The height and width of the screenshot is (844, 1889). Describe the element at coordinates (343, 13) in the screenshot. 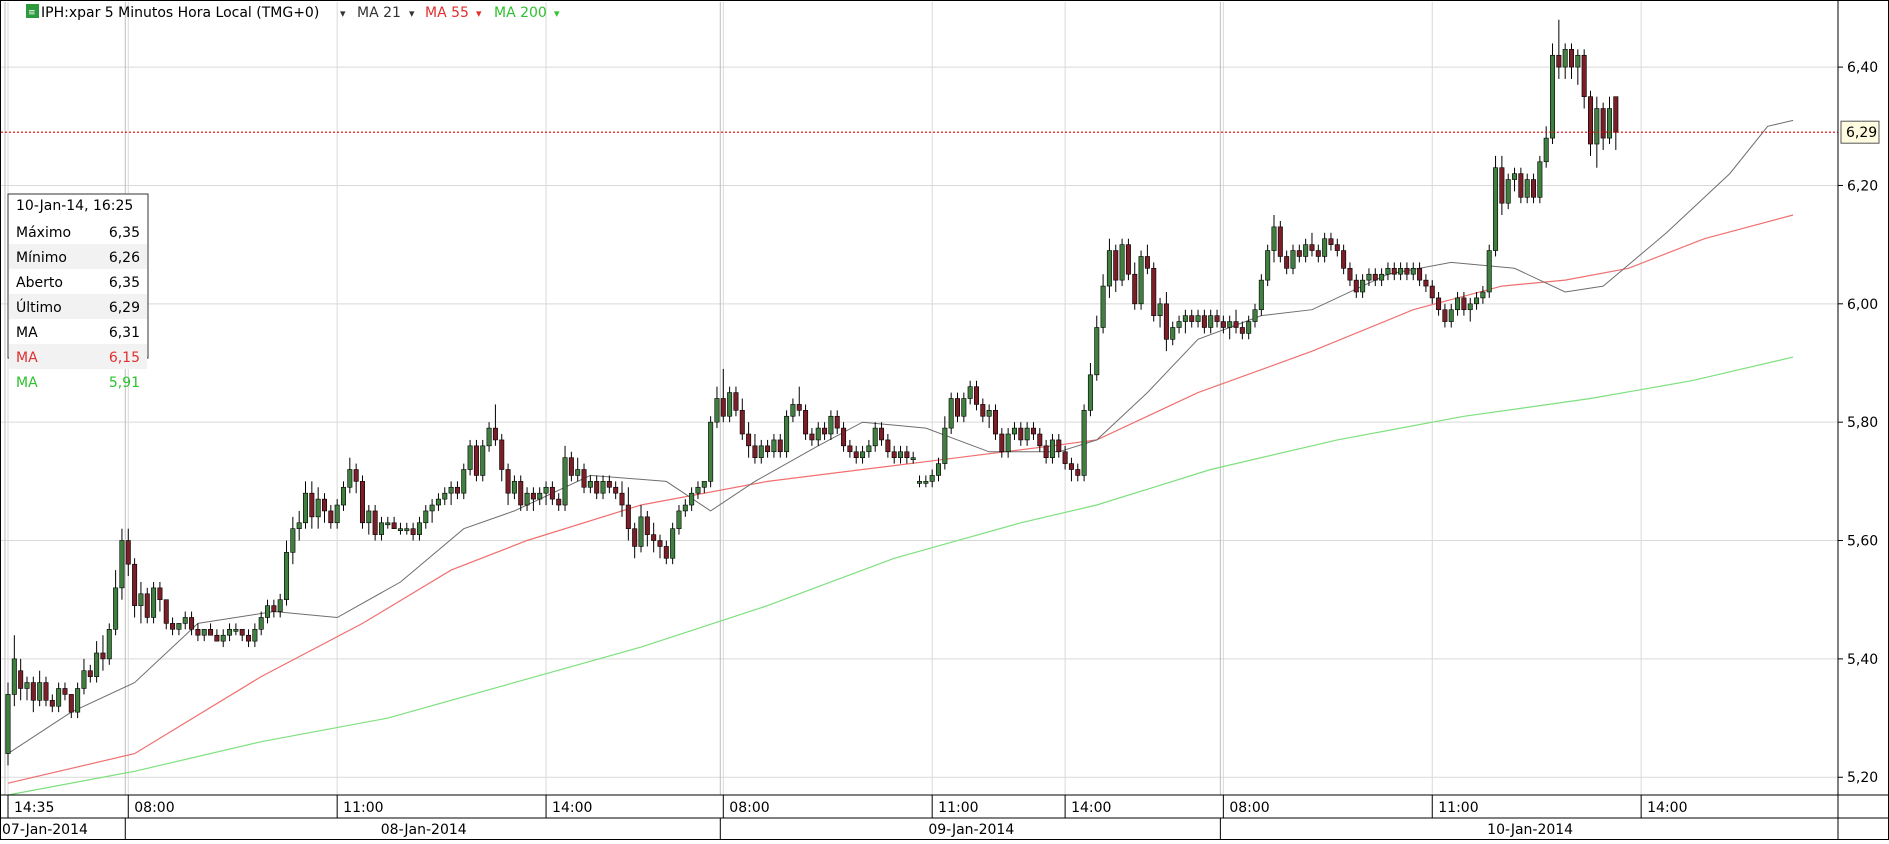

I see `ma-short-dropdown-icon: ▾` at that location.